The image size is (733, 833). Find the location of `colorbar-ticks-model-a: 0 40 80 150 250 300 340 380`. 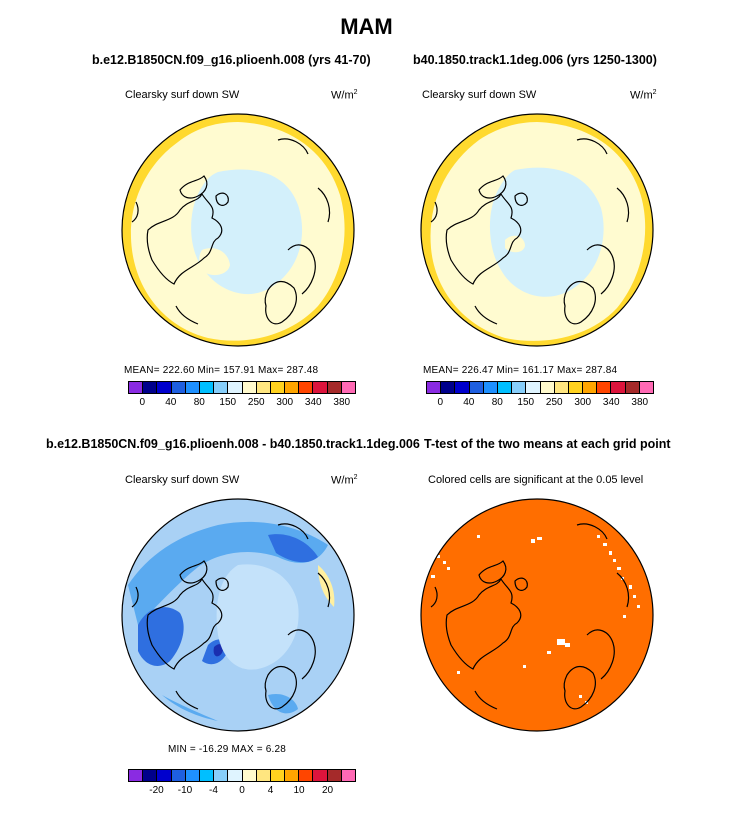

colorbar-ticks-model-a: 0 40 80 150 250 300 340 380 is located at coordinates (242, 403).